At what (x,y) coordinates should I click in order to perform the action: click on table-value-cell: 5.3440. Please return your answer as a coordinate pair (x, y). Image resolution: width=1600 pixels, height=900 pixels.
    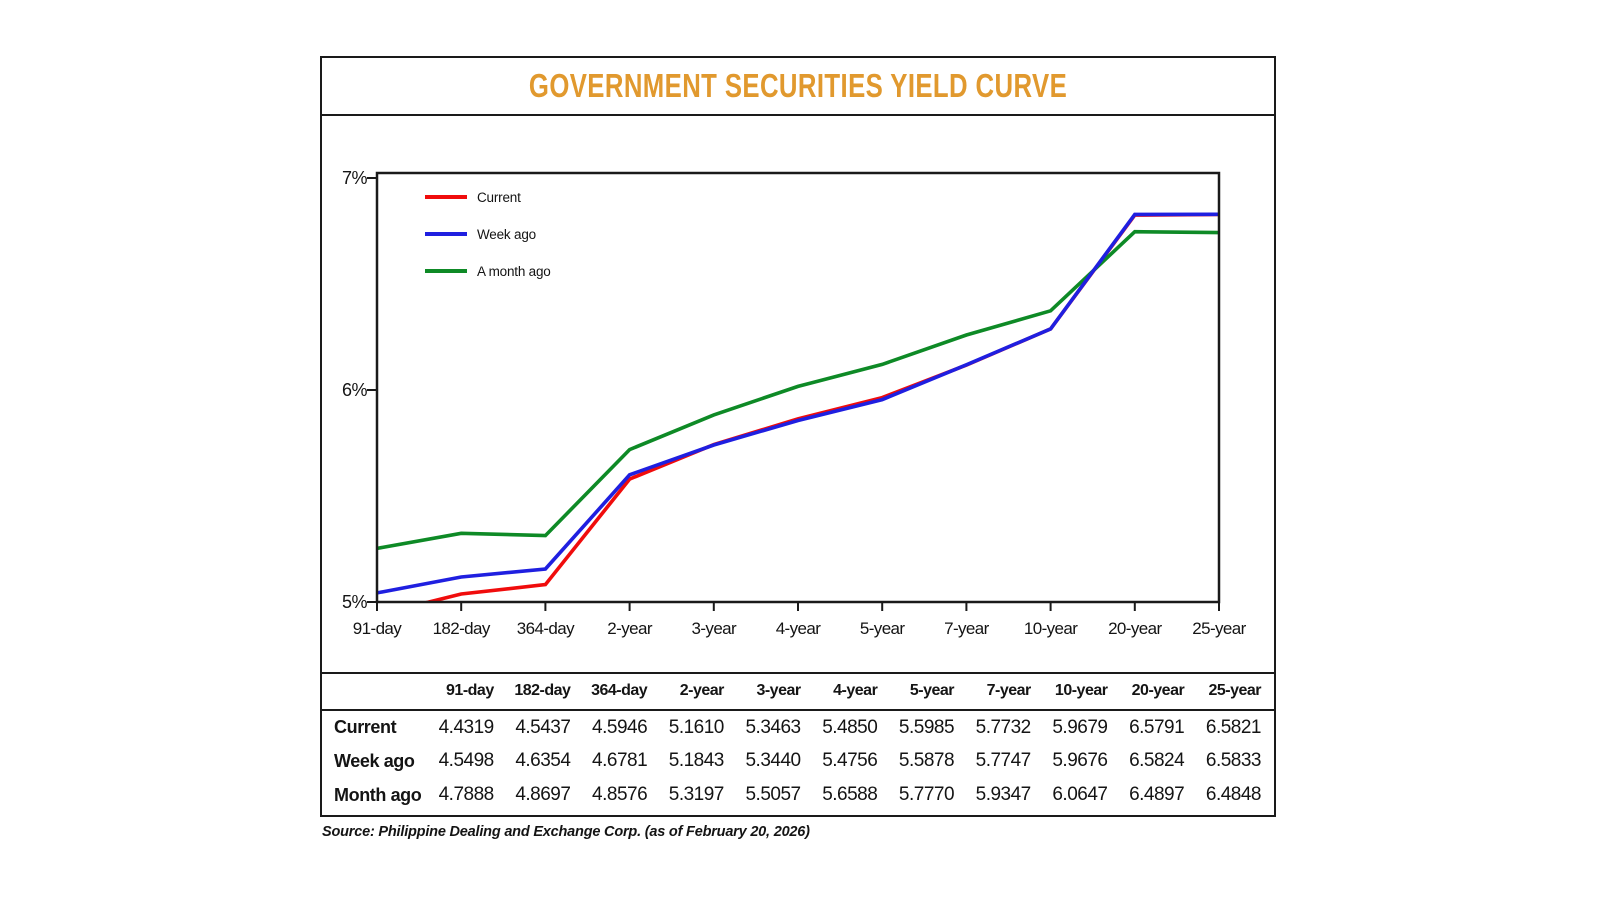
    Looking at the image, I should click on (773, 760).